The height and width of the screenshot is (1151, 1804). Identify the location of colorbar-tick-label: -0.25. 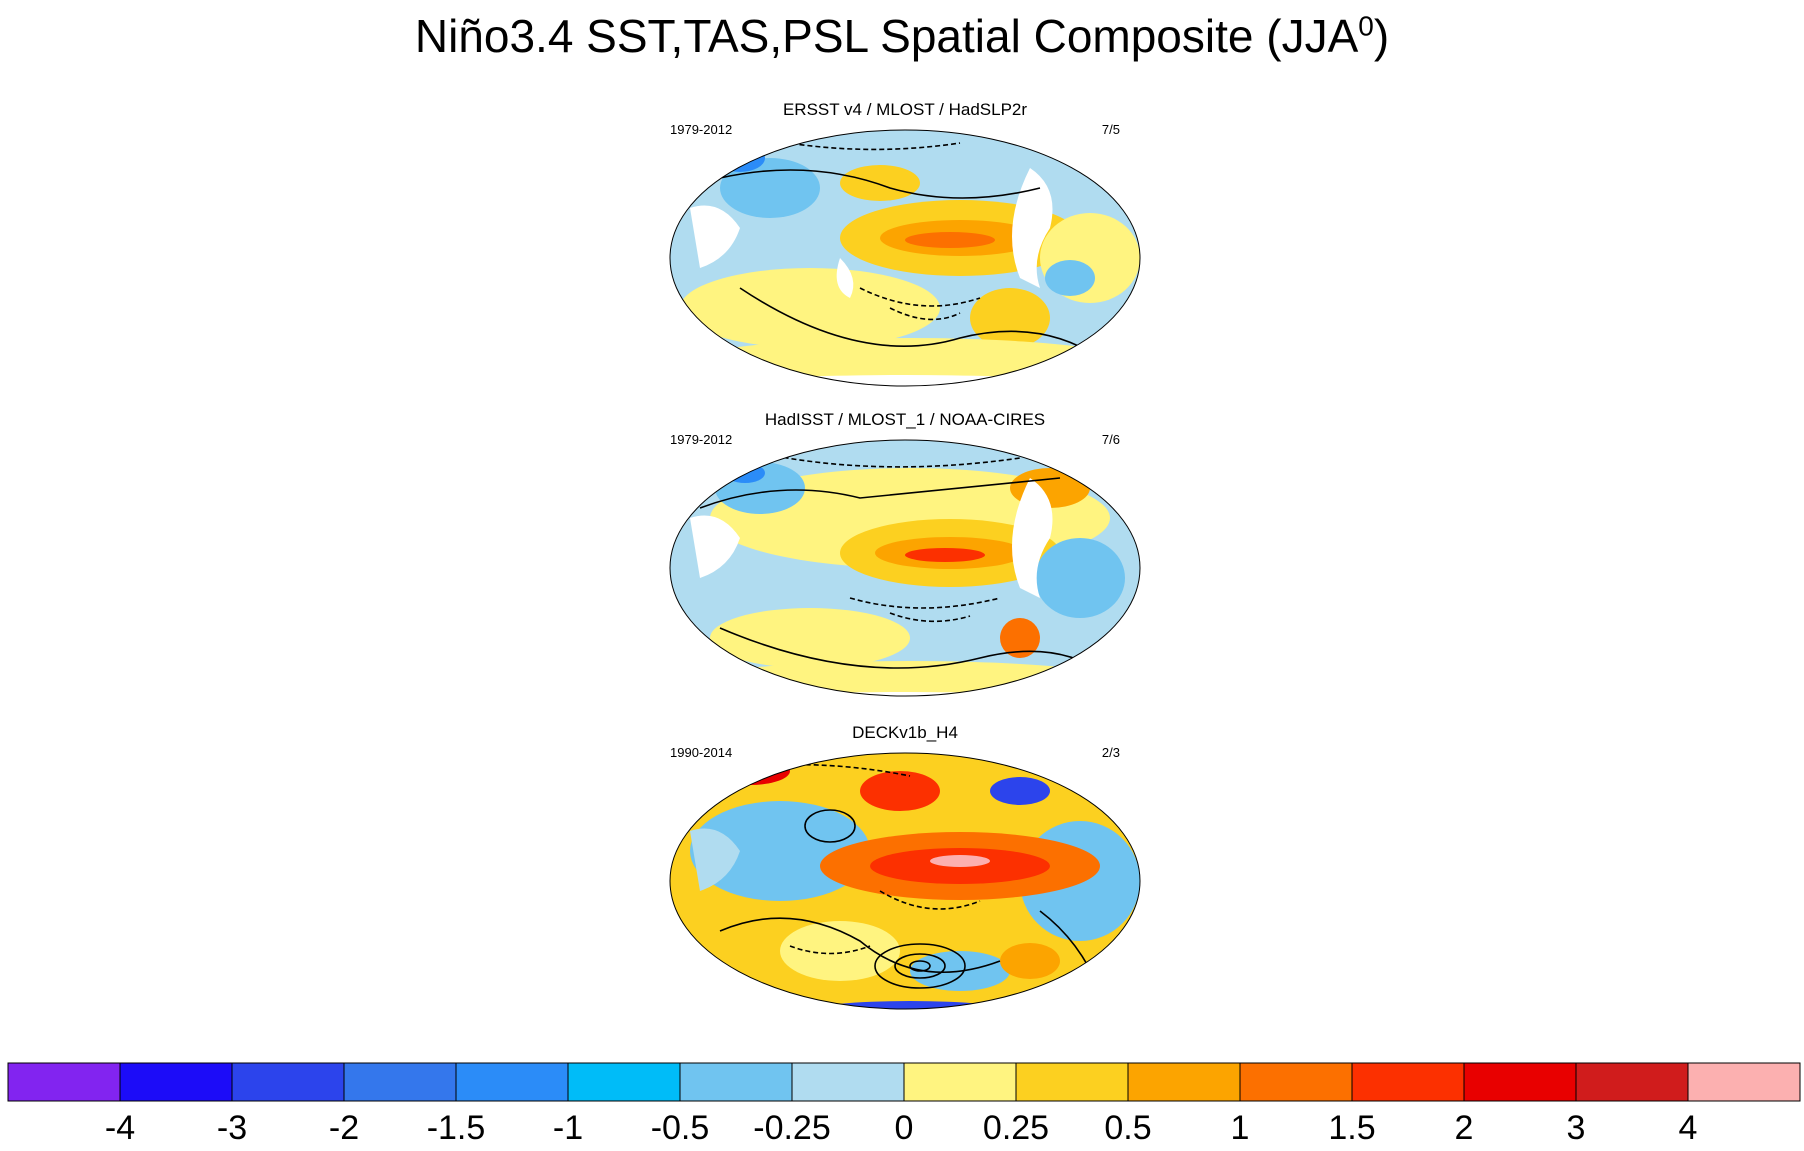
(792, 1128).